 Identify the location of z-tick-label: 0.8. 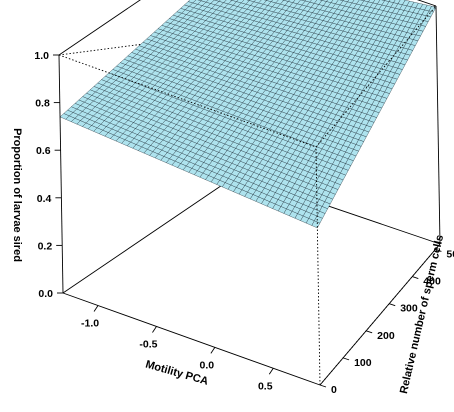
(42, 104).